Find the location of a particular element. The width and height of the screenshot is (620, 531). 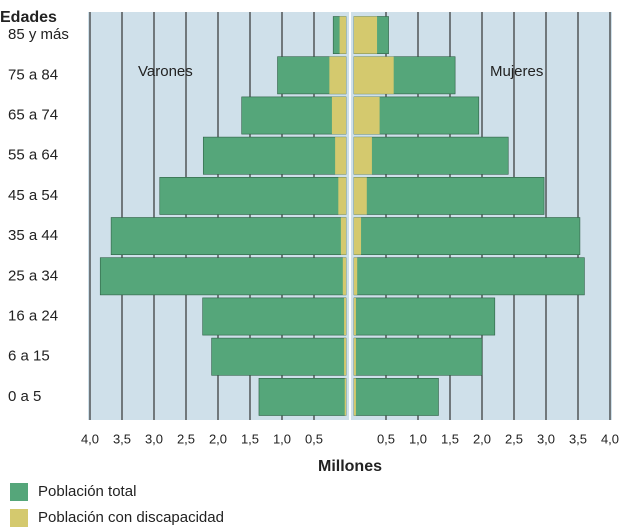

x-axis-title: Millones is located at coordinates (350, 466).